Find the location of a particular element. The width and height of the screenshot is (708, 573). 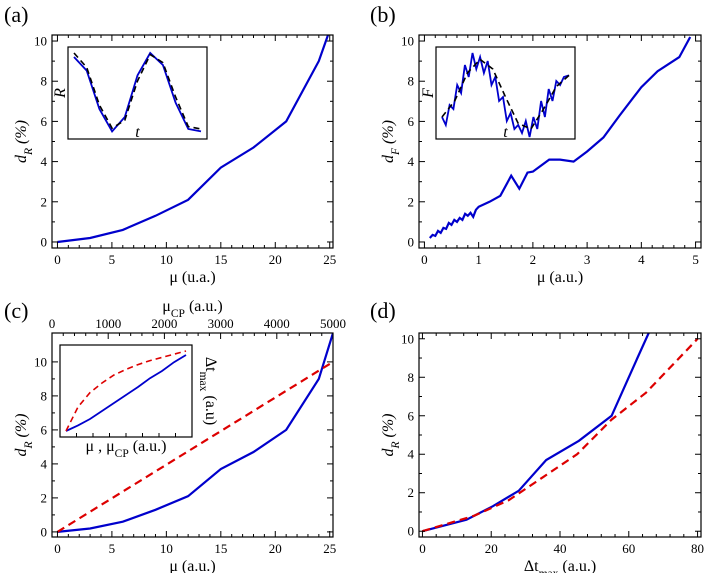

inset-frame-a is located at coordinates (137, 93).